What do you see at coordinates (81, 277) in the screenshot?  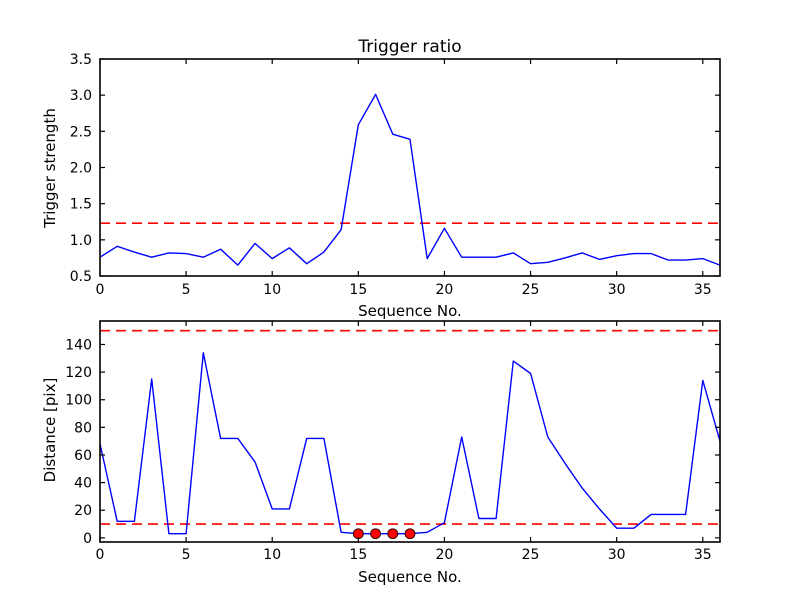 I see `y-tick-label: 0.5` at bounding box center [81, 277].